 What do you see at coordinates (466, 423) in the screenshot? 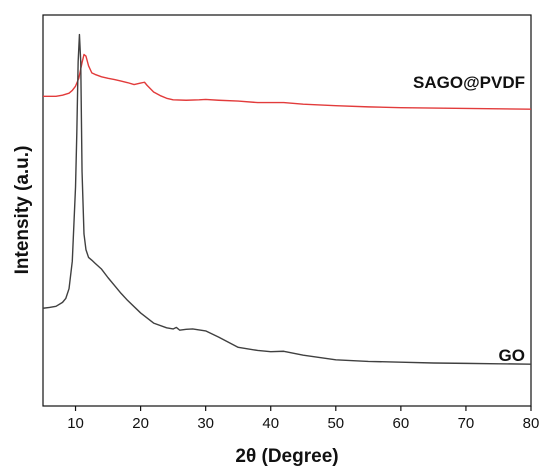
I see `x-tick-label: 70` at bounding box center [466, 423].